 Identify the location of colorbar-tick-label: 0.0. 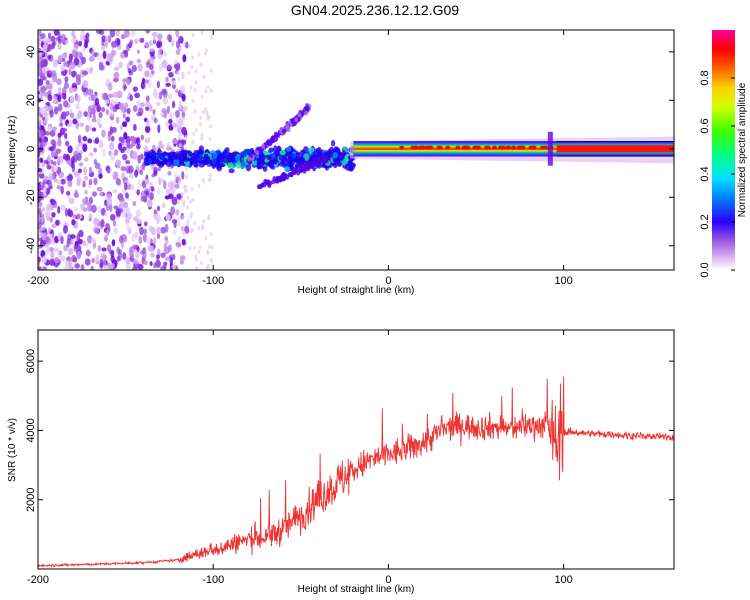
(705, 269).